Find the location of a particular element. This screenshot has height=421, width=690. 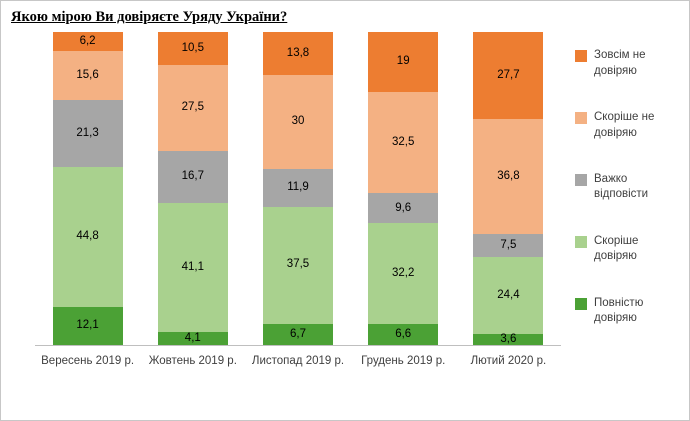

bar-segment: 19 is located at coordinates (403, 62).